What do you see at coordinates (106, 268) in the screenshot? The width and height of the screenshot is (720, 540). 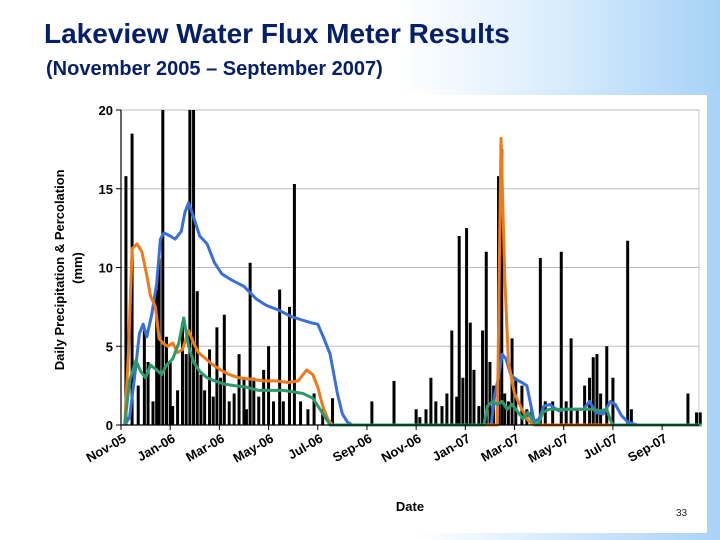 I see `y-tick-label: 10` at bounding box center [106, 268].